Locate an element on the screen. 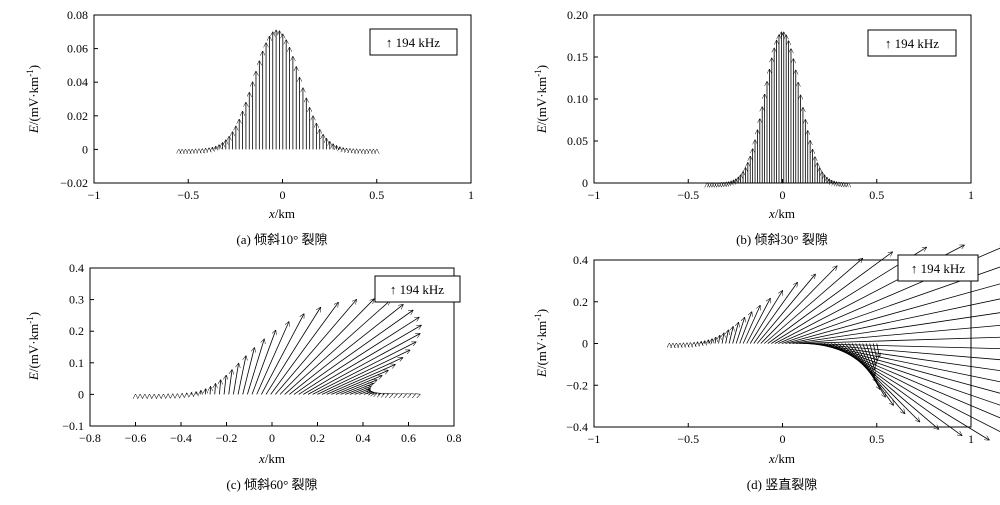  y-axis-label-b: E/(mV·km-1) is located at coordinates (541, 99).